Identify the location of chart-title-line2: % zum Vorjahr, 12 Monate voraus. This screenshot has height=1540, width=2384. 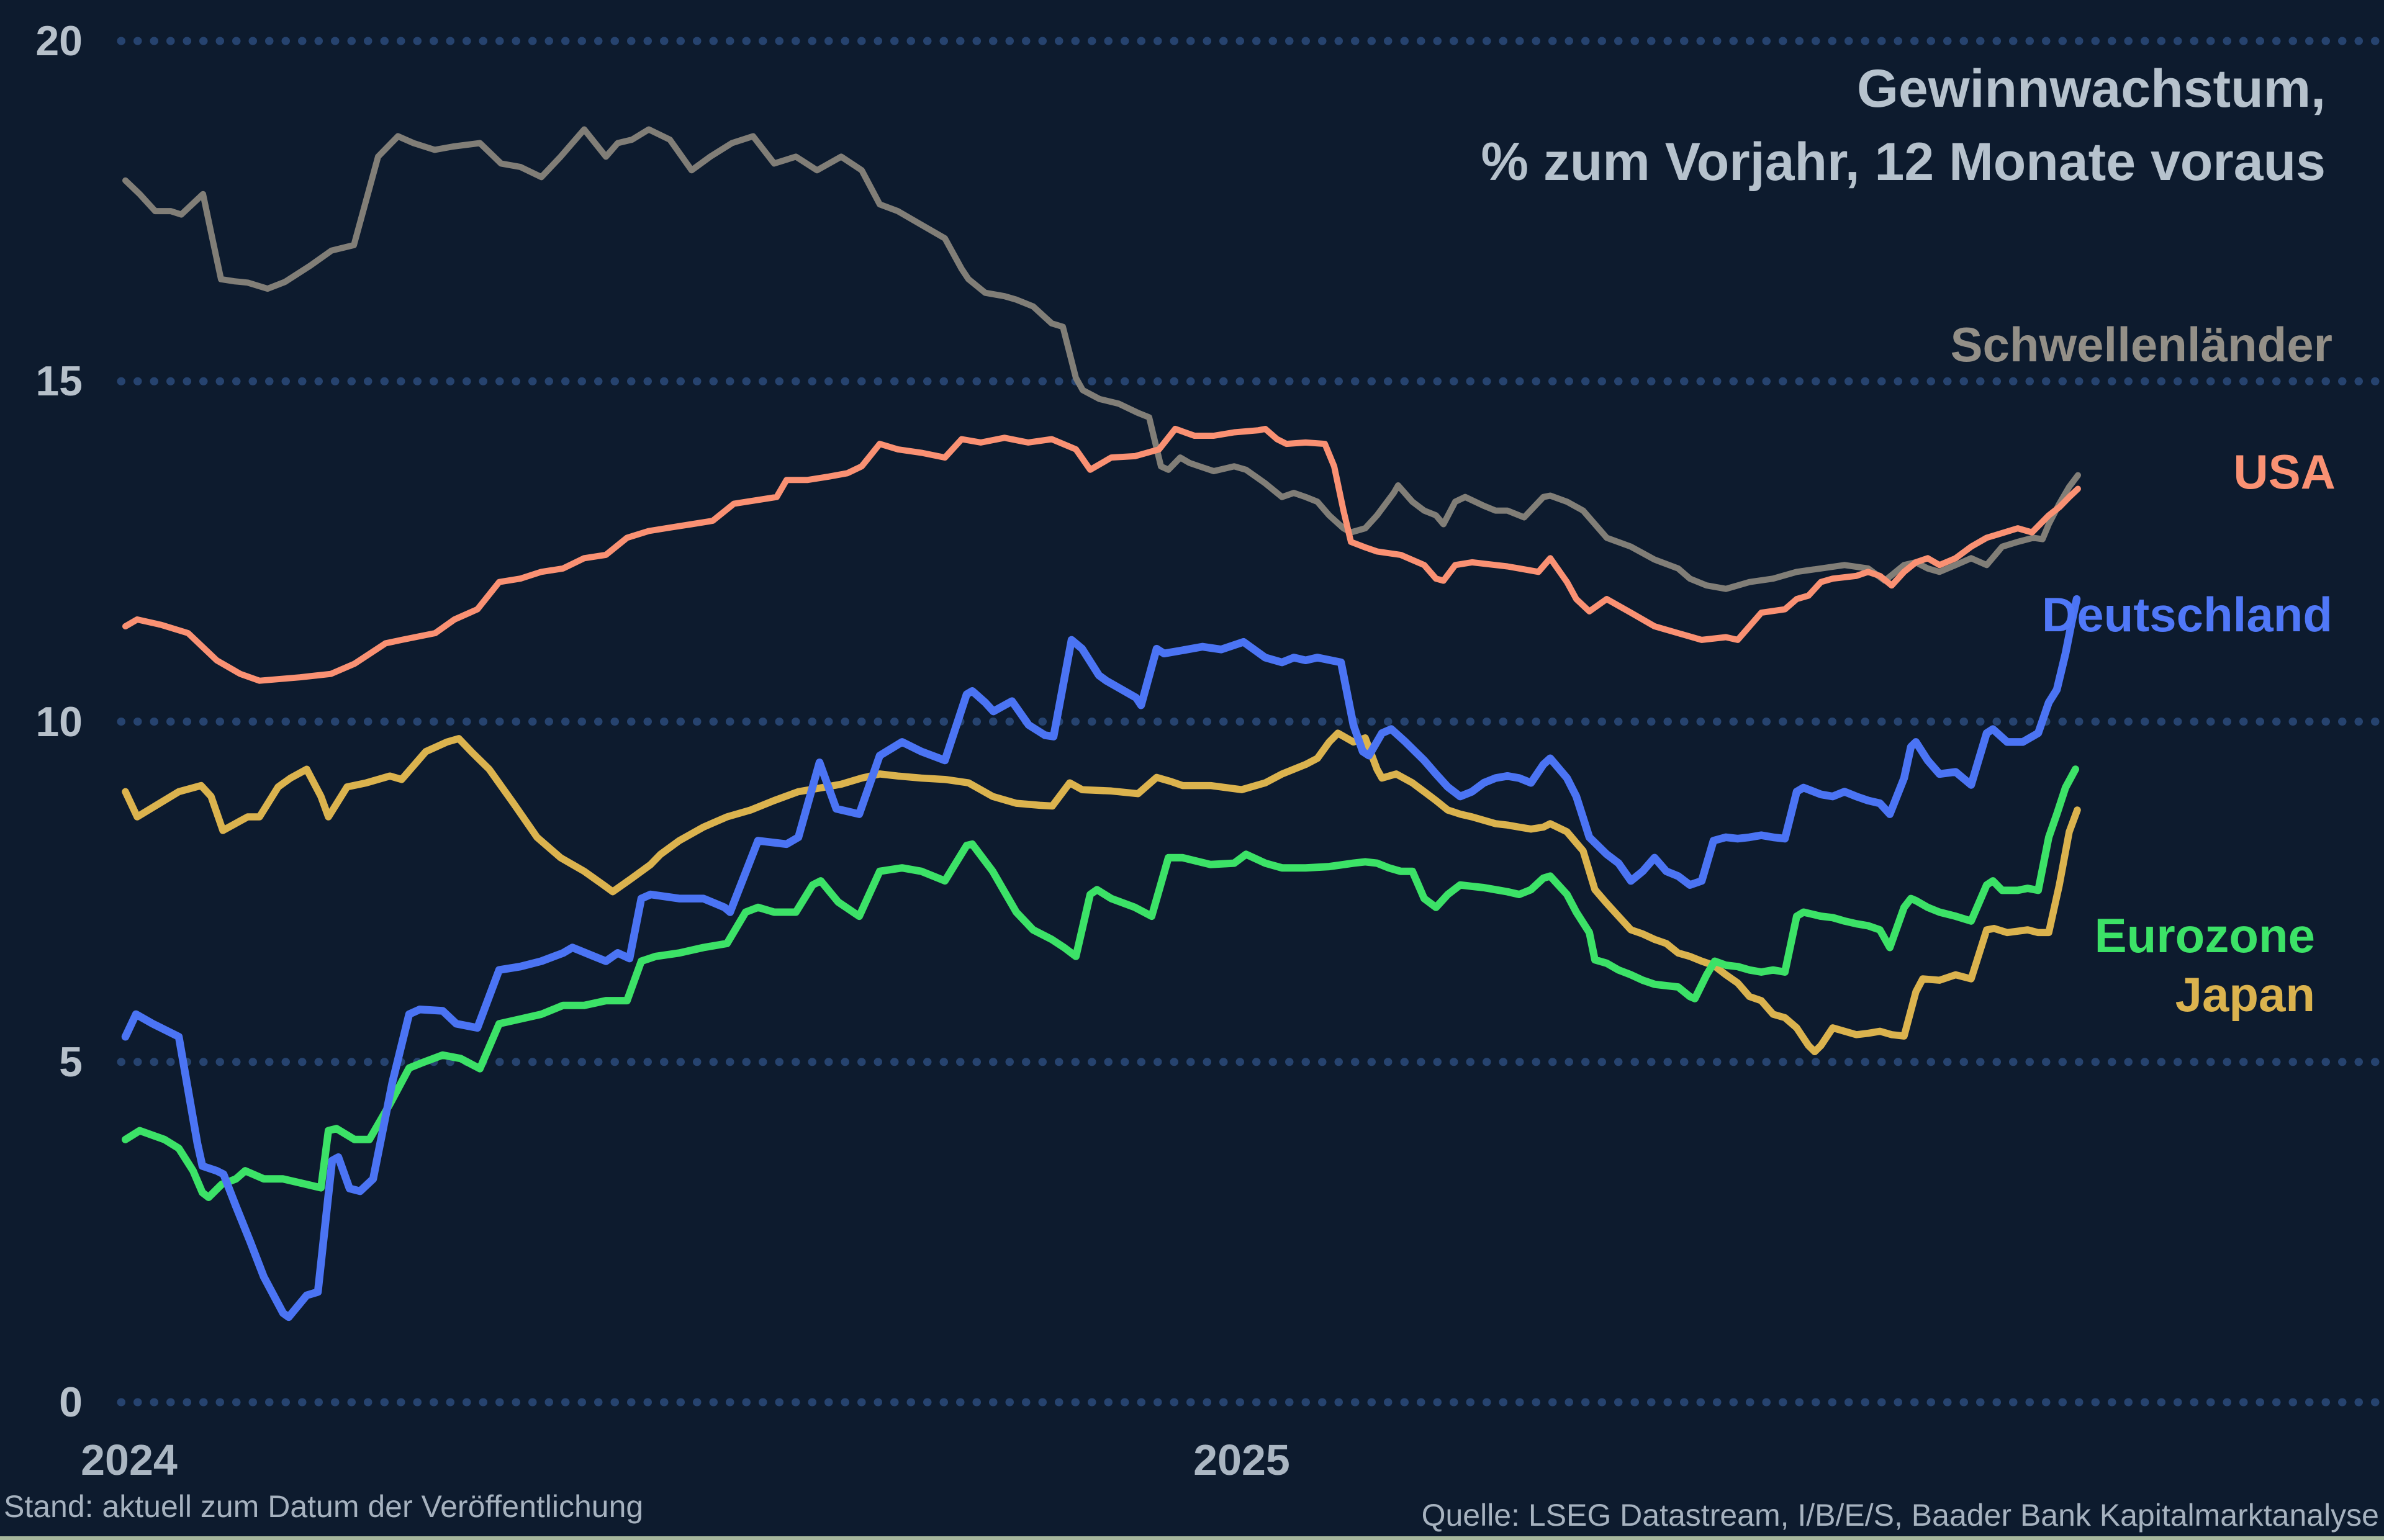
(1903, 162).